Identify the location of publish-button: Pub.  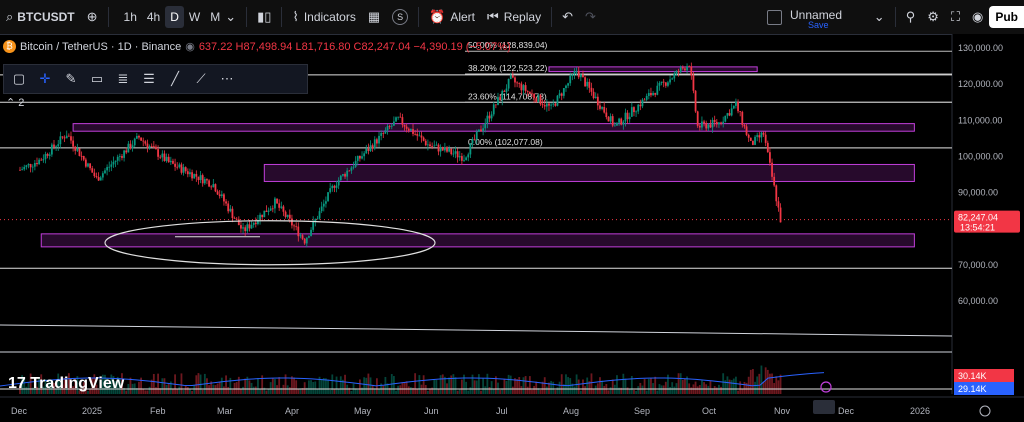
(1006, 17).